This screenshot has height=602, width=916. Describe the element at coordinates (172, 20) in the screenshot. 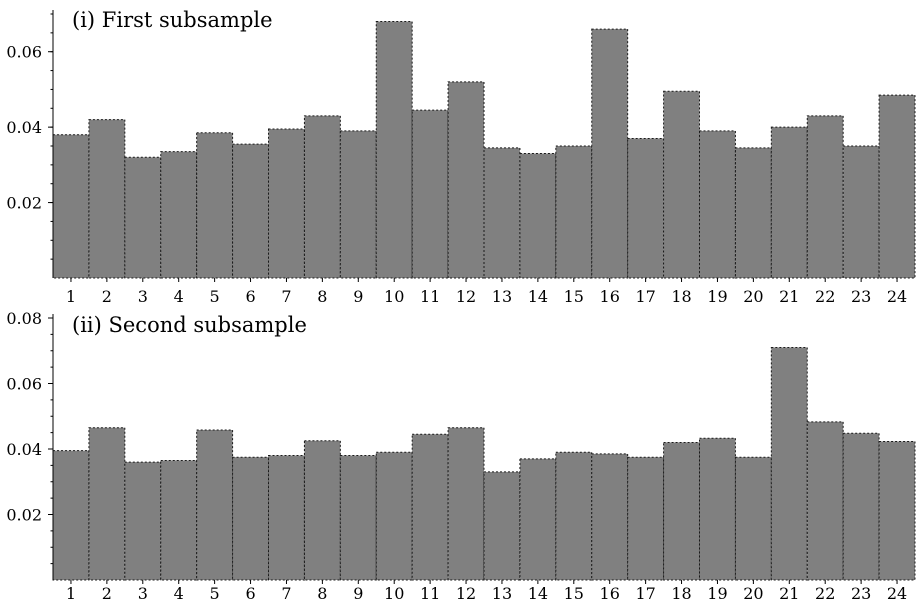

I see `panel-title: (i) First subsample` at that location.